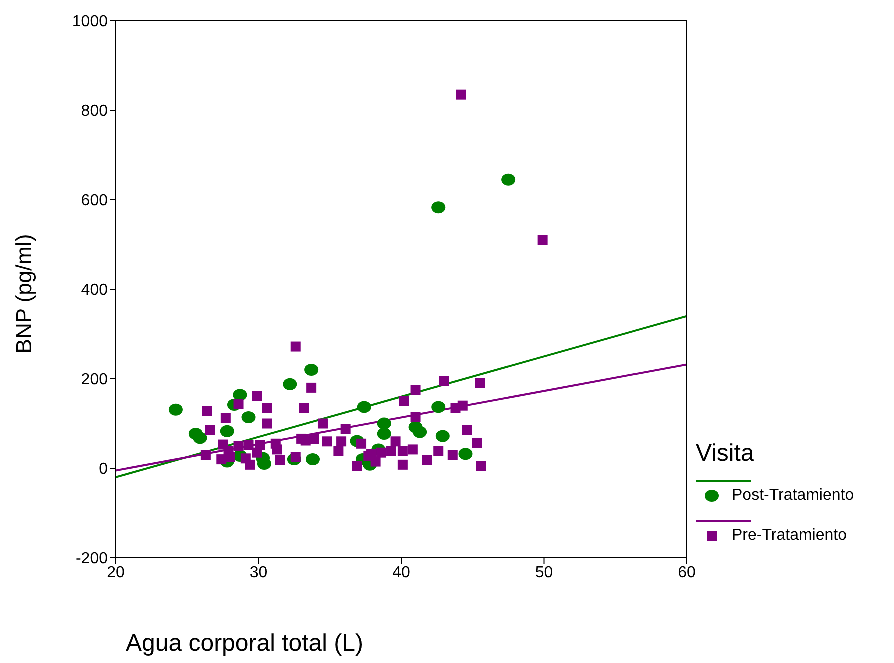 The image size is (894, 663). Describe the element at coordinates (94, 291) in the screenshot. I see `y-tick-label: 400` at that location.